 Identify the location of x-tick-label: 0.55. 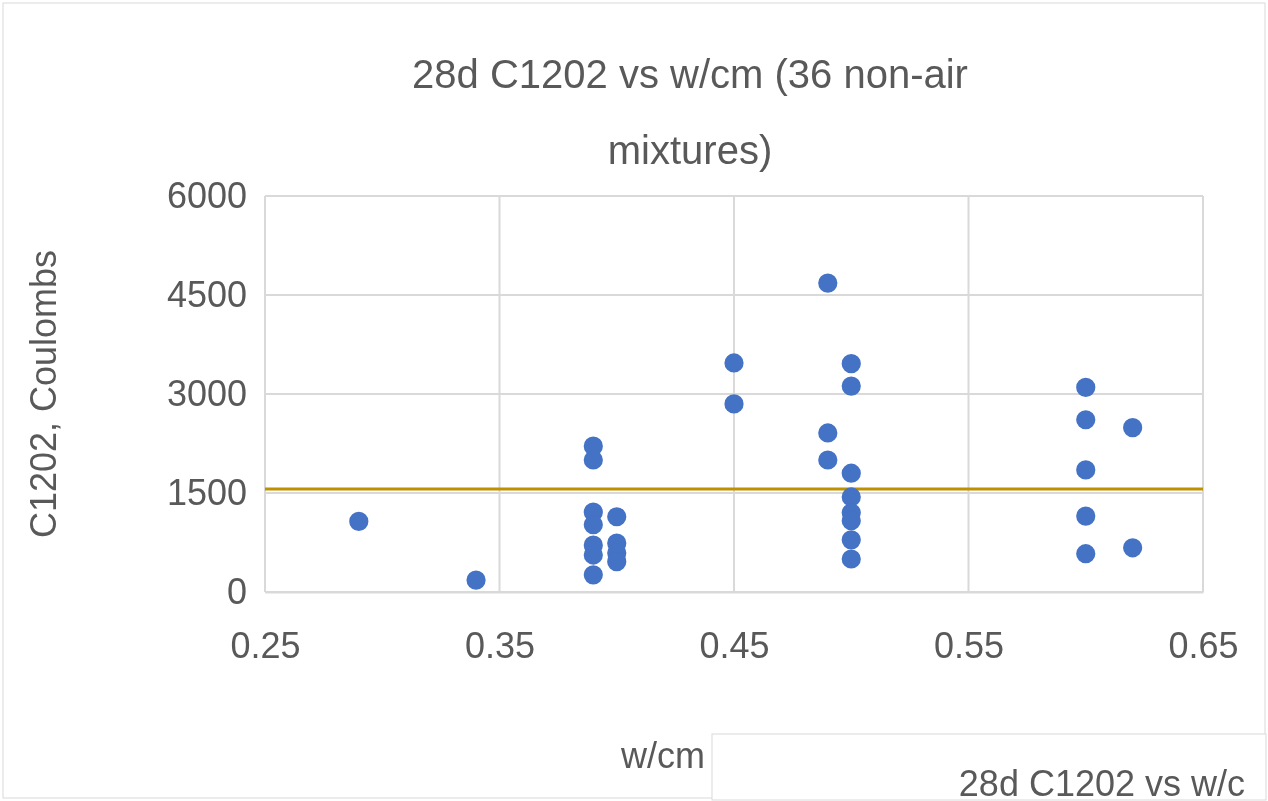
(969, 645).